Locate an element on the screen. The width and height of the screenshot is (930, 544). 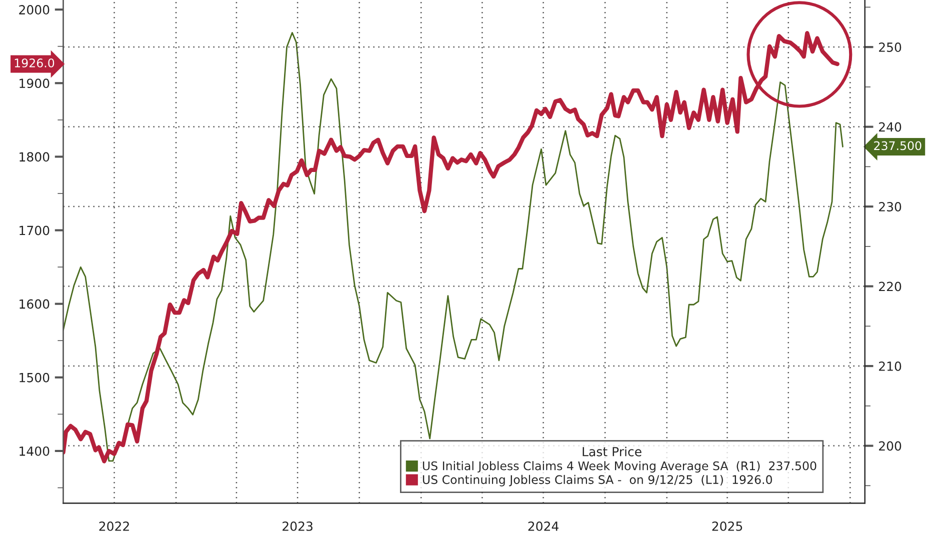
x-tick-label: 2025 is located at coordinates (727, 526).